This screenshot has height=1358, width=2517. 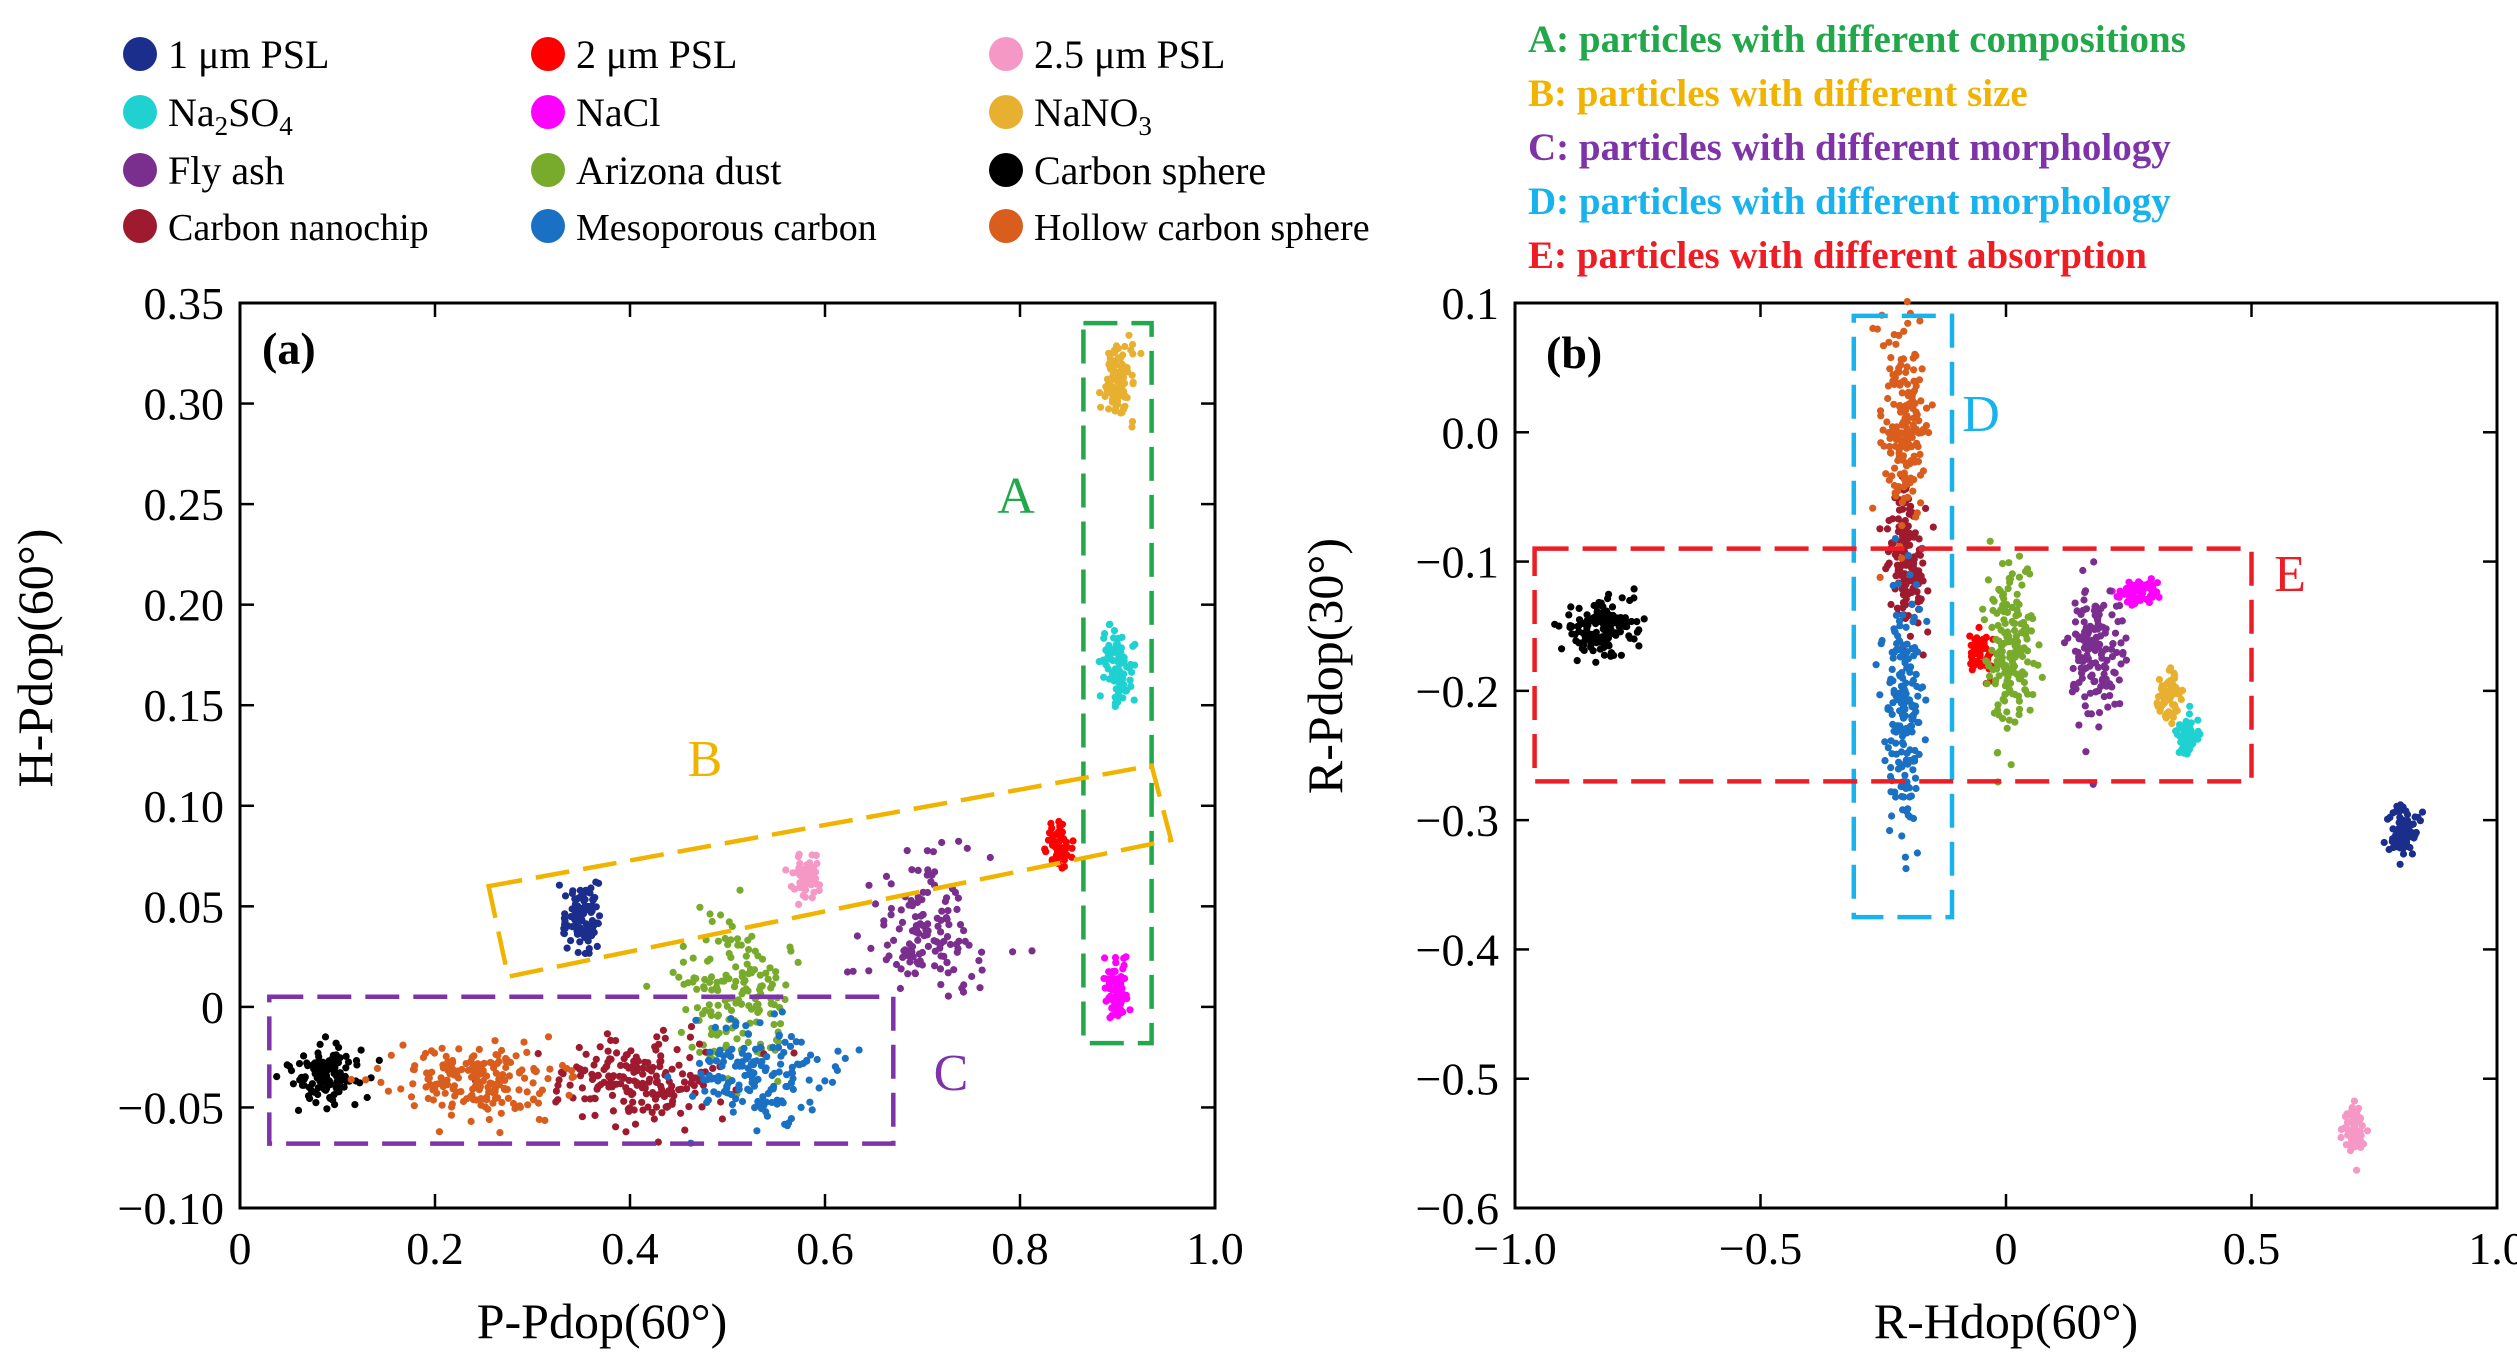 I want to click on box-a, so click(x=1117, y=683).